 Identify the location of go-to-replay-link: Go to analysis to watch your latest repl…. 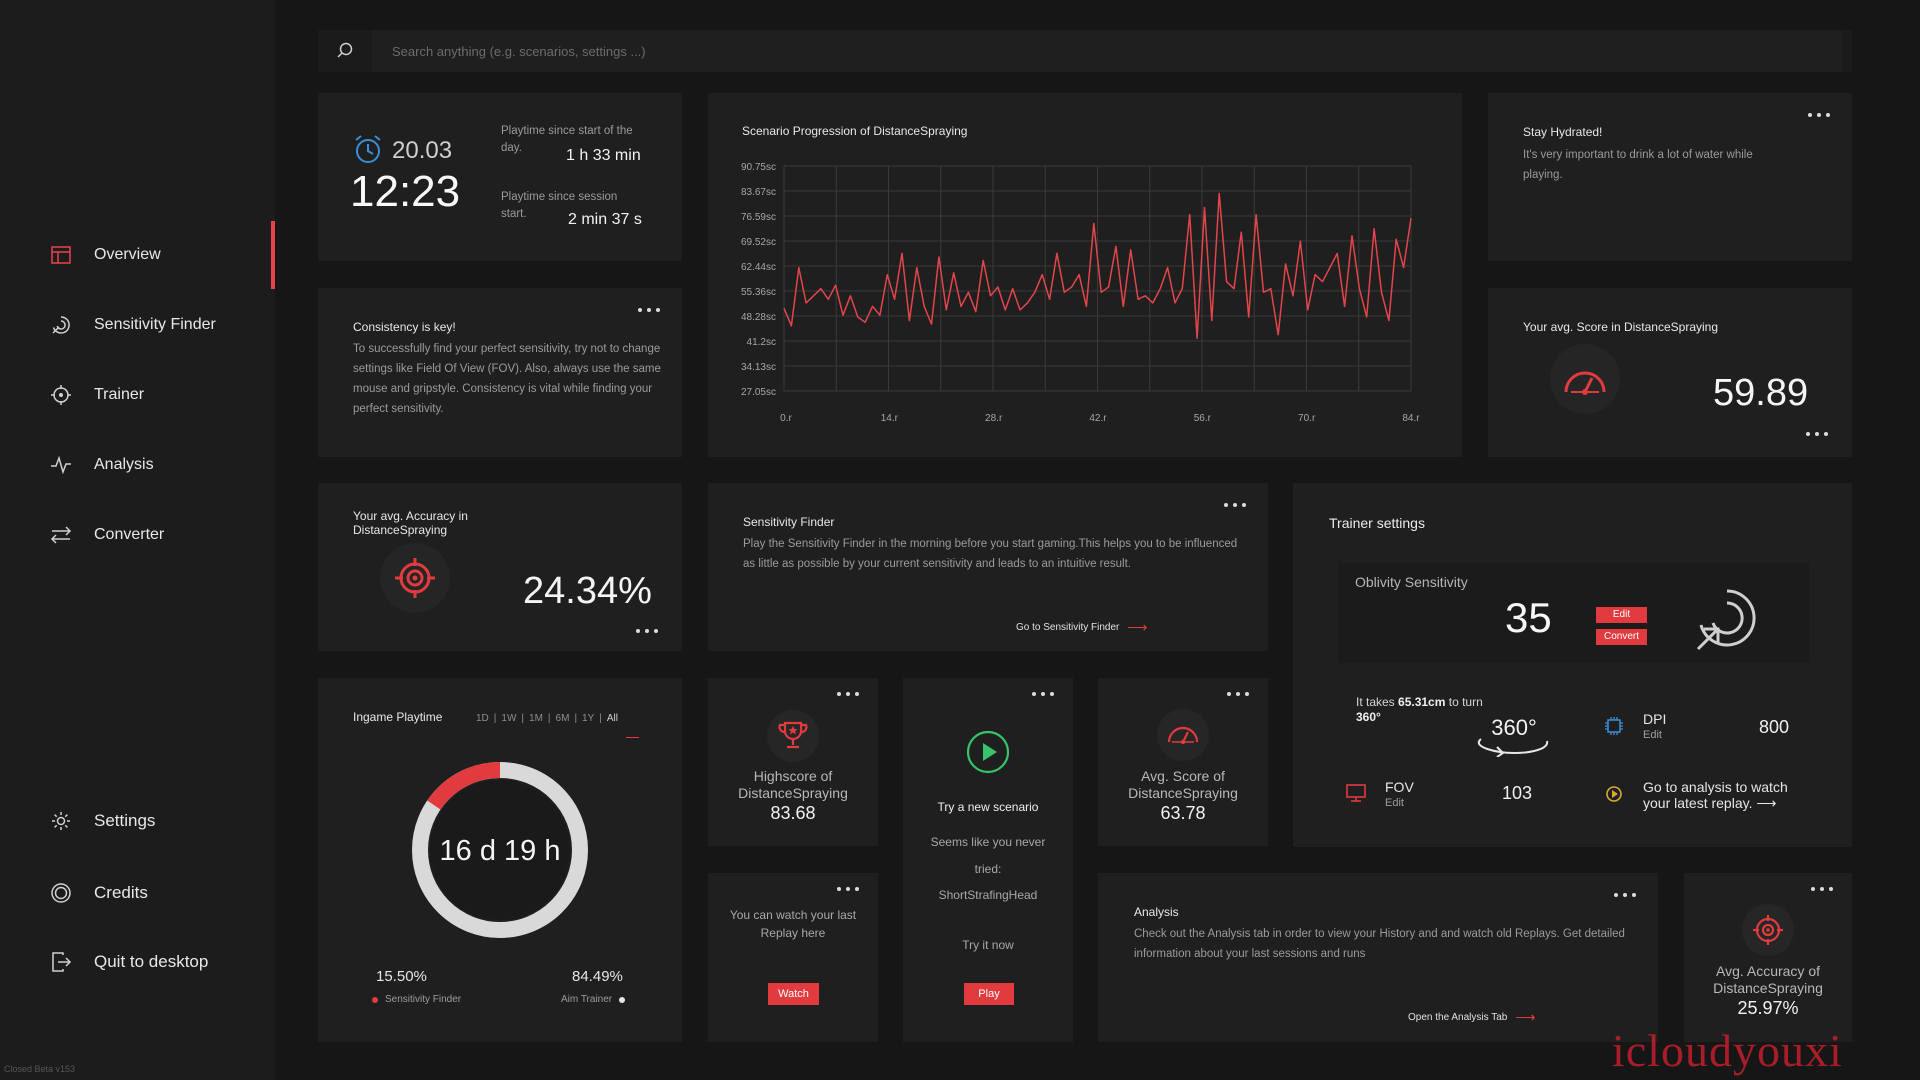
(1728, 795).